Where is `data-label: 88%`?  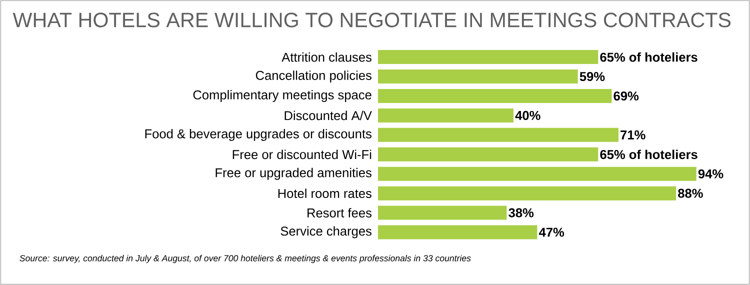
data-label: 88% is located at coordinates (690, 193).